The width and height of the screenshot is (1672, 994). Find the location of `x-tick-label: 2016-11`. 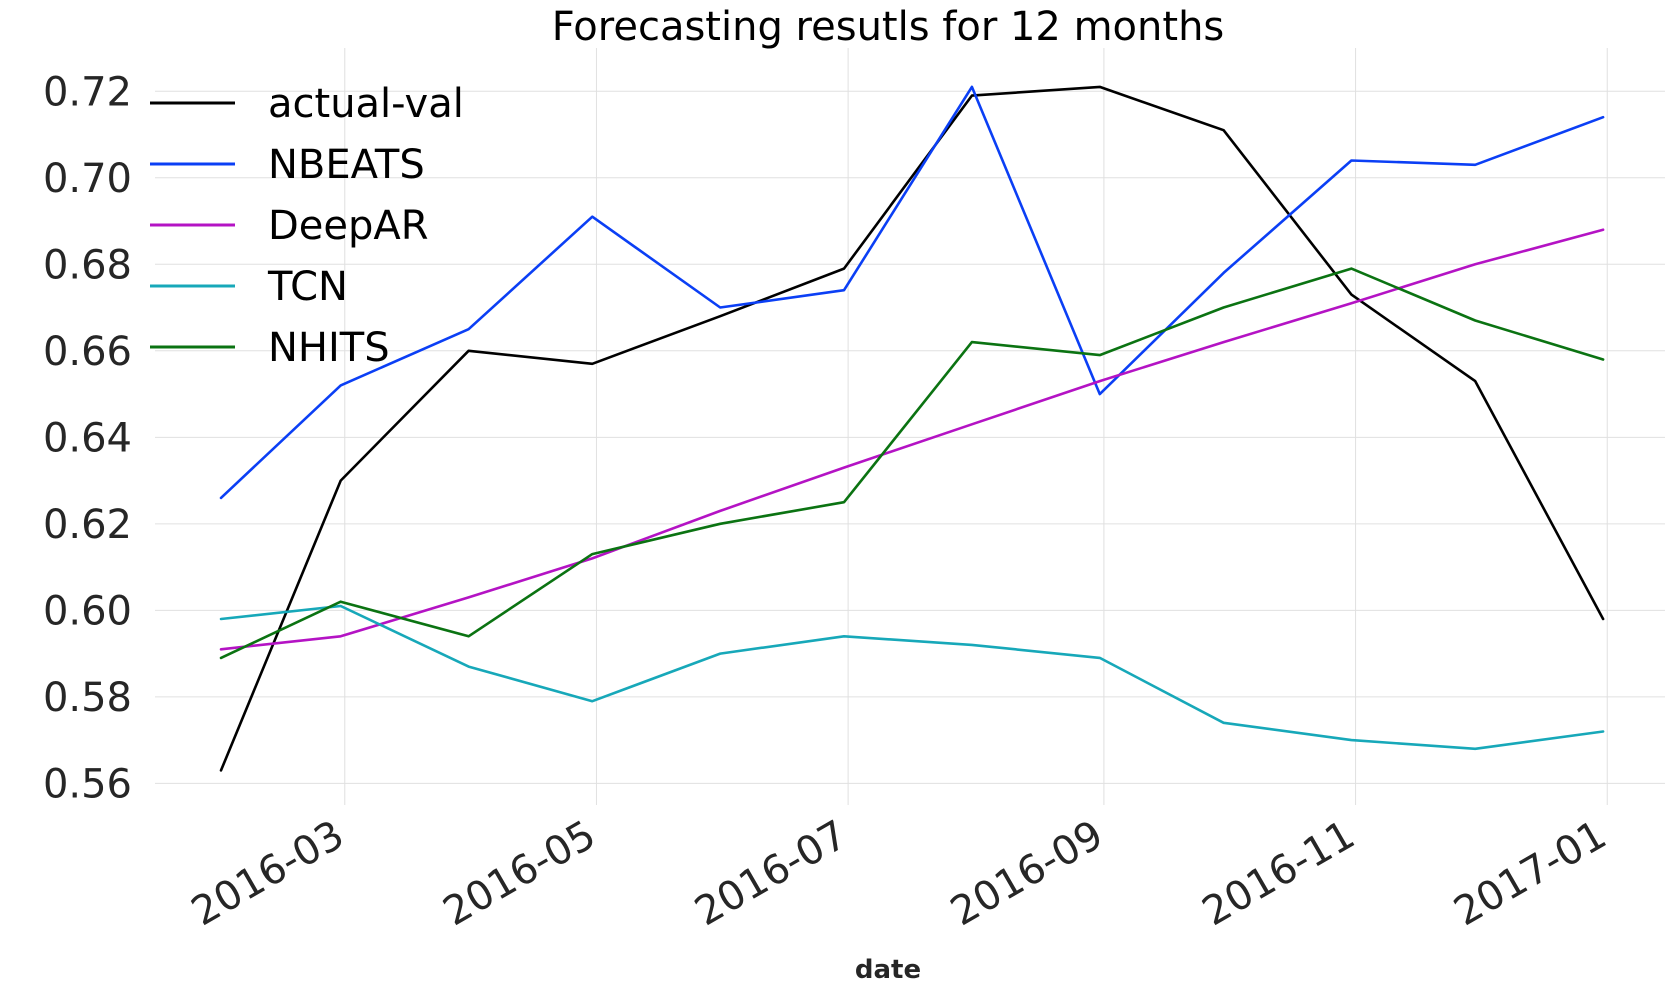

x-tick-label: 2016-11 is located at coordinates (1279, 873).